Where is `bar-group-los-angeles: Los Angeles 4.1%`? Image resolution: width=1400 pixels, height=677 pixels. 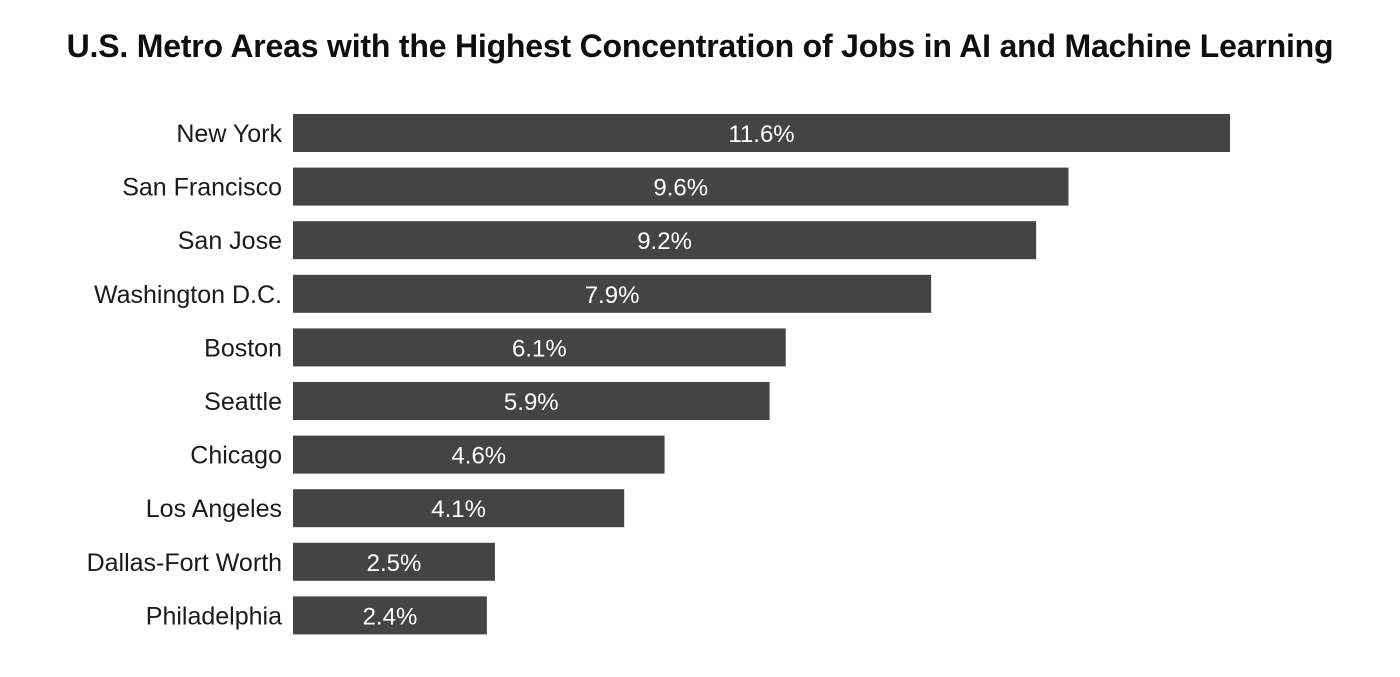
bar-group-los-angeles: Los Angeles 4.1% is located at coordinates (385, 508).